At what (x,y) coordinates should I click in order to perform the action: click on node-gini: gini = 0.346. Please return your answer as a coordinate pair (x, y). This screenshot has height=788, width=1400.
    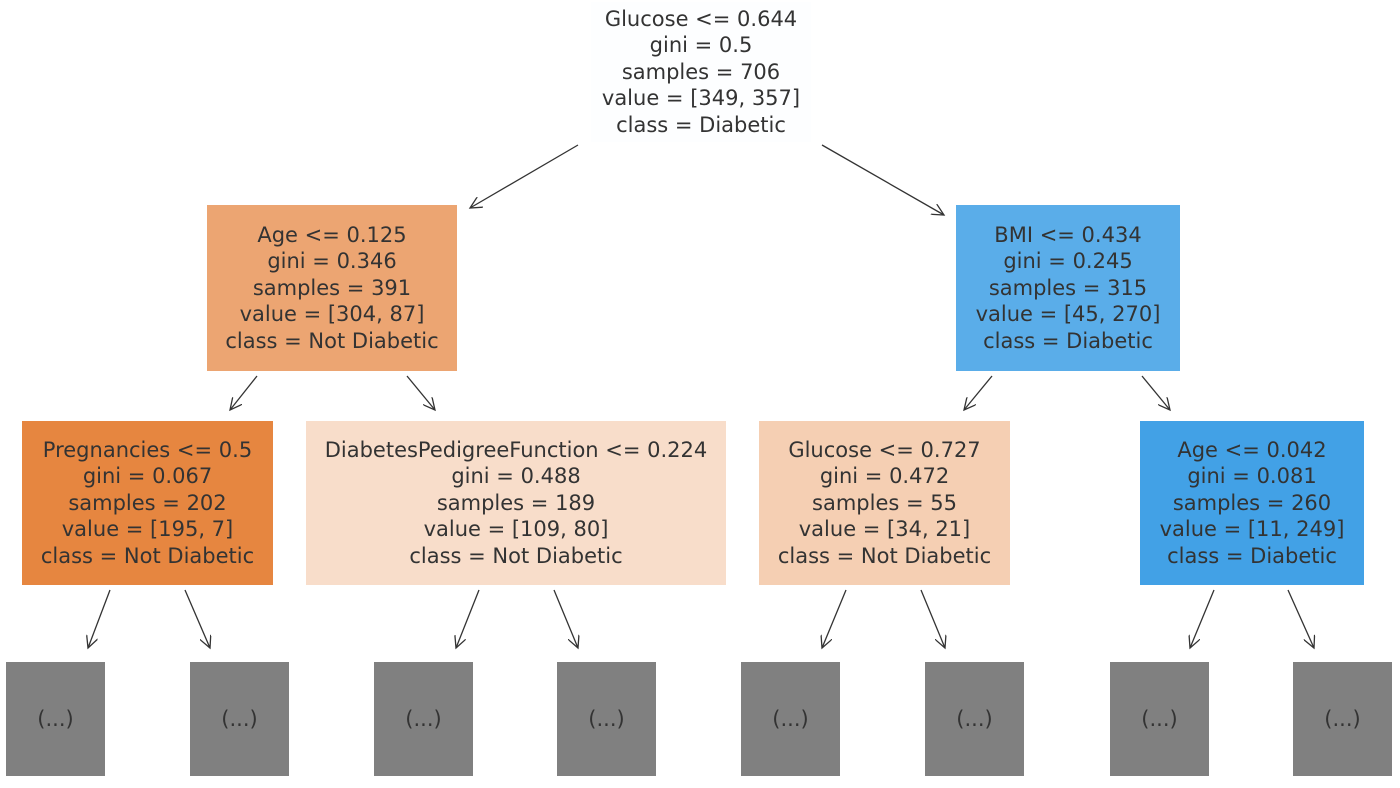
    Looking at the image, I should click on (332, 261).